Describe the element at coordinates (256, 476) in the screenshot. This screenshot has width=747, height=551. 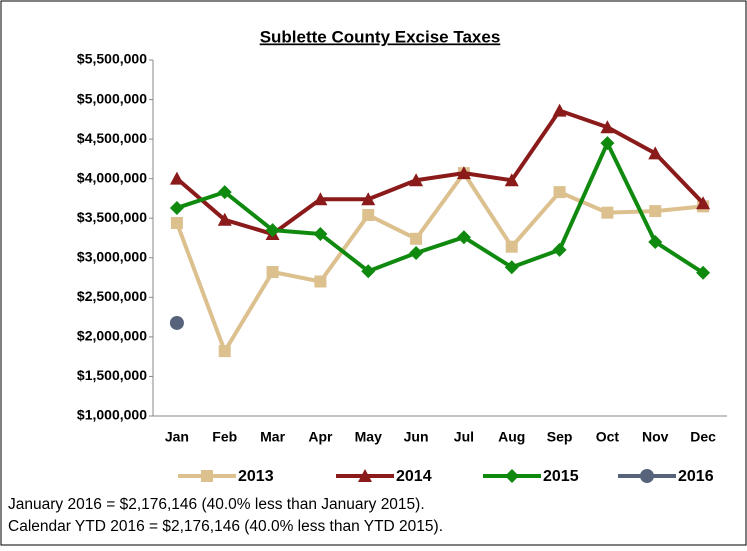
I see `legend-label: 2013` at that location.